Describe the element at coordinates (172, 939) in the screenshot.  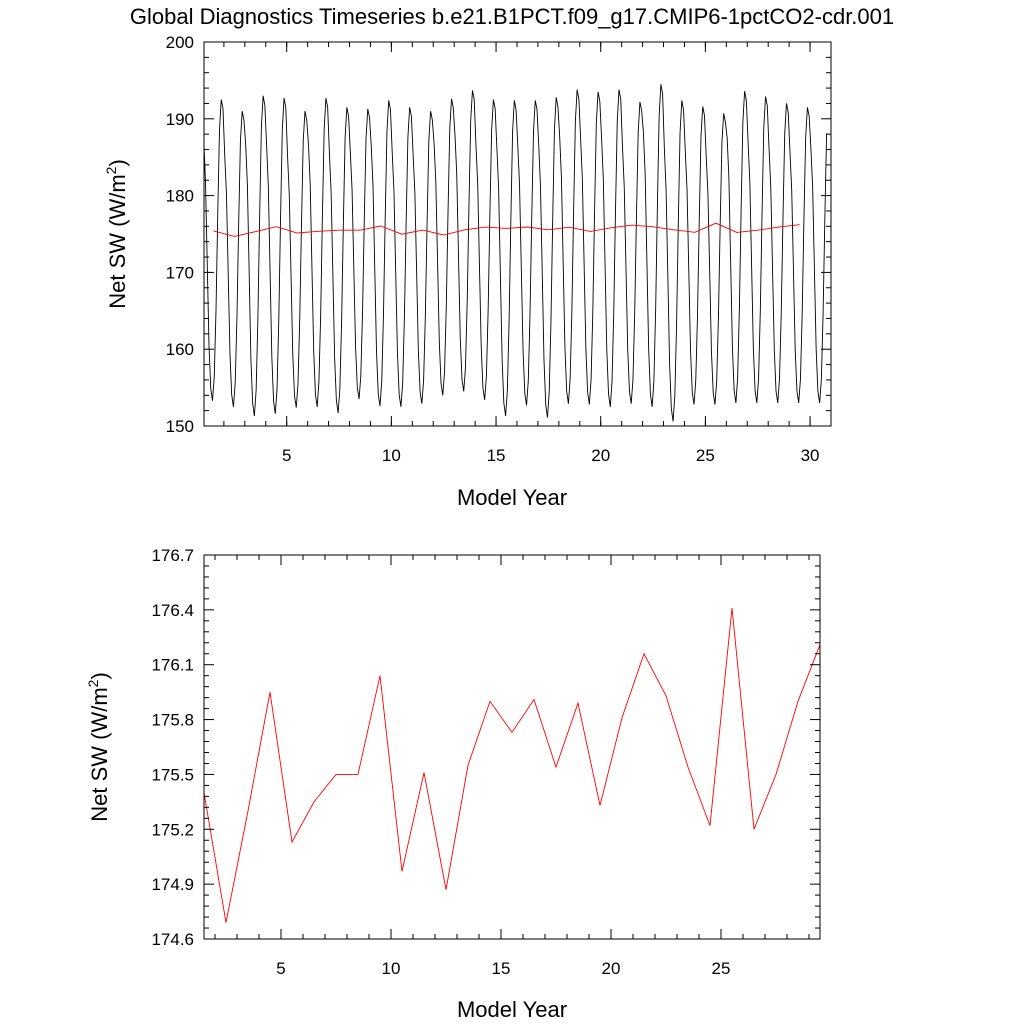
I see `y-tick-label: 174.6` at that location.